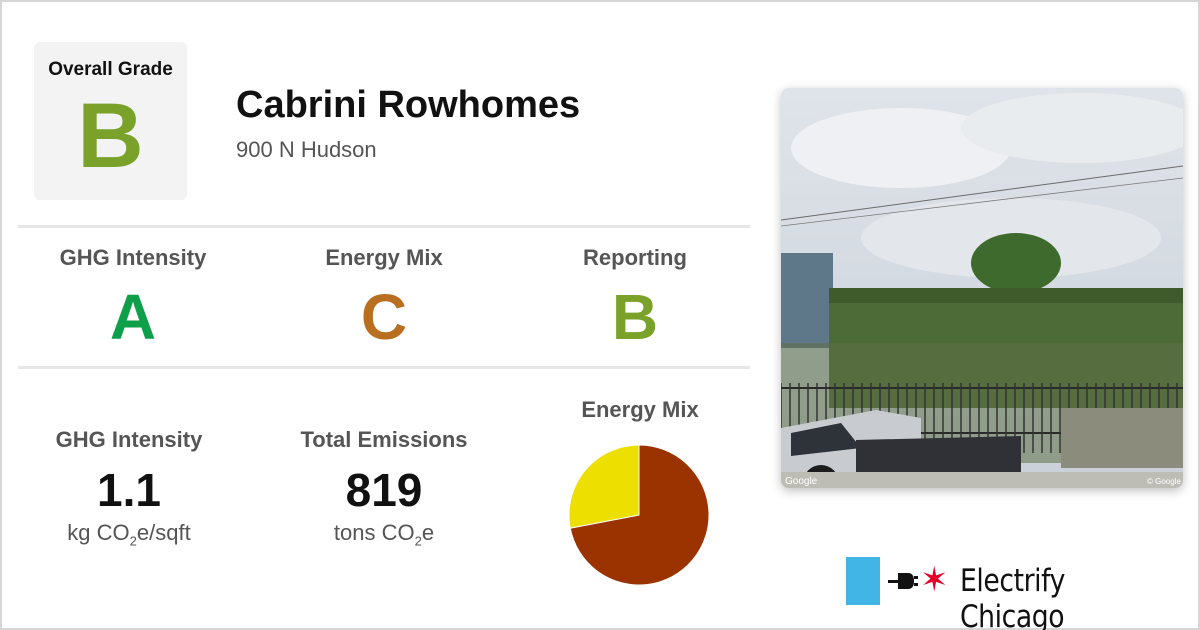  I want to click on google-watermark: Google, so click(801, 481).